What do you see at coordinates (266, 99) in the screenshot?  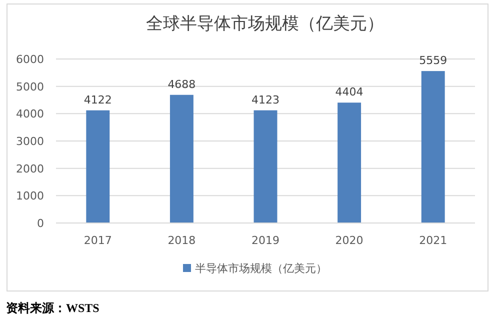 I see `data-label: 4123` at bounding box center [266, 99].